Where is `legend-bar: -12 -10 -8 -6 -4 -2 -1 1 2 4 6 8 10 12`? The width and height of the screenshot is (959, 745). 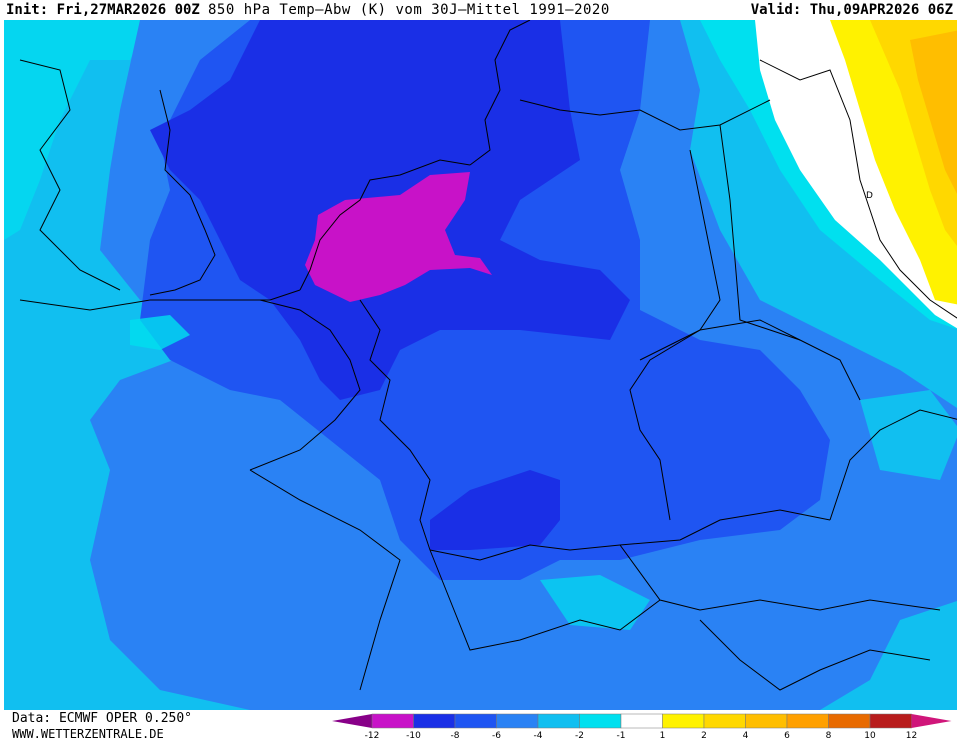 legend-bar: -12 -10 -8 -6 -4 -2 -1 1 2 4 6 8 10 12 is located at coordinates (642, 727).